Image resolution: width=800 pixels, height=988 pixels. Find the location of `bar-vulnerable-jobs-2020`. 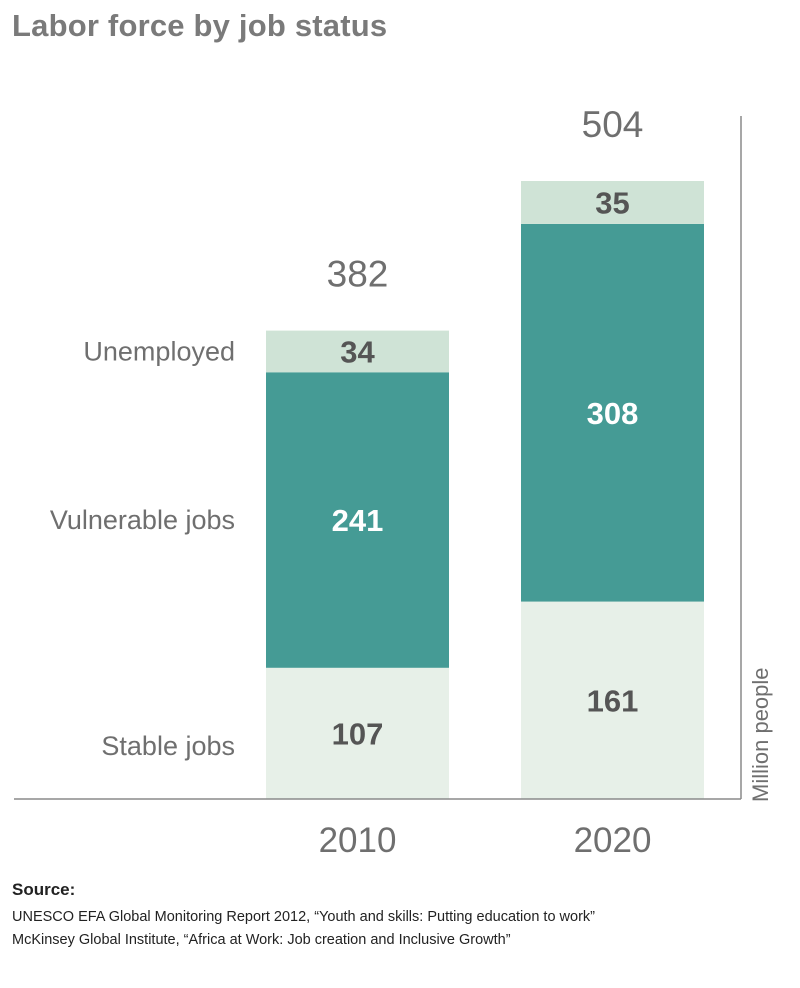

bar-vulnerable-jobs-2020 is located at coordinates (612, 412).